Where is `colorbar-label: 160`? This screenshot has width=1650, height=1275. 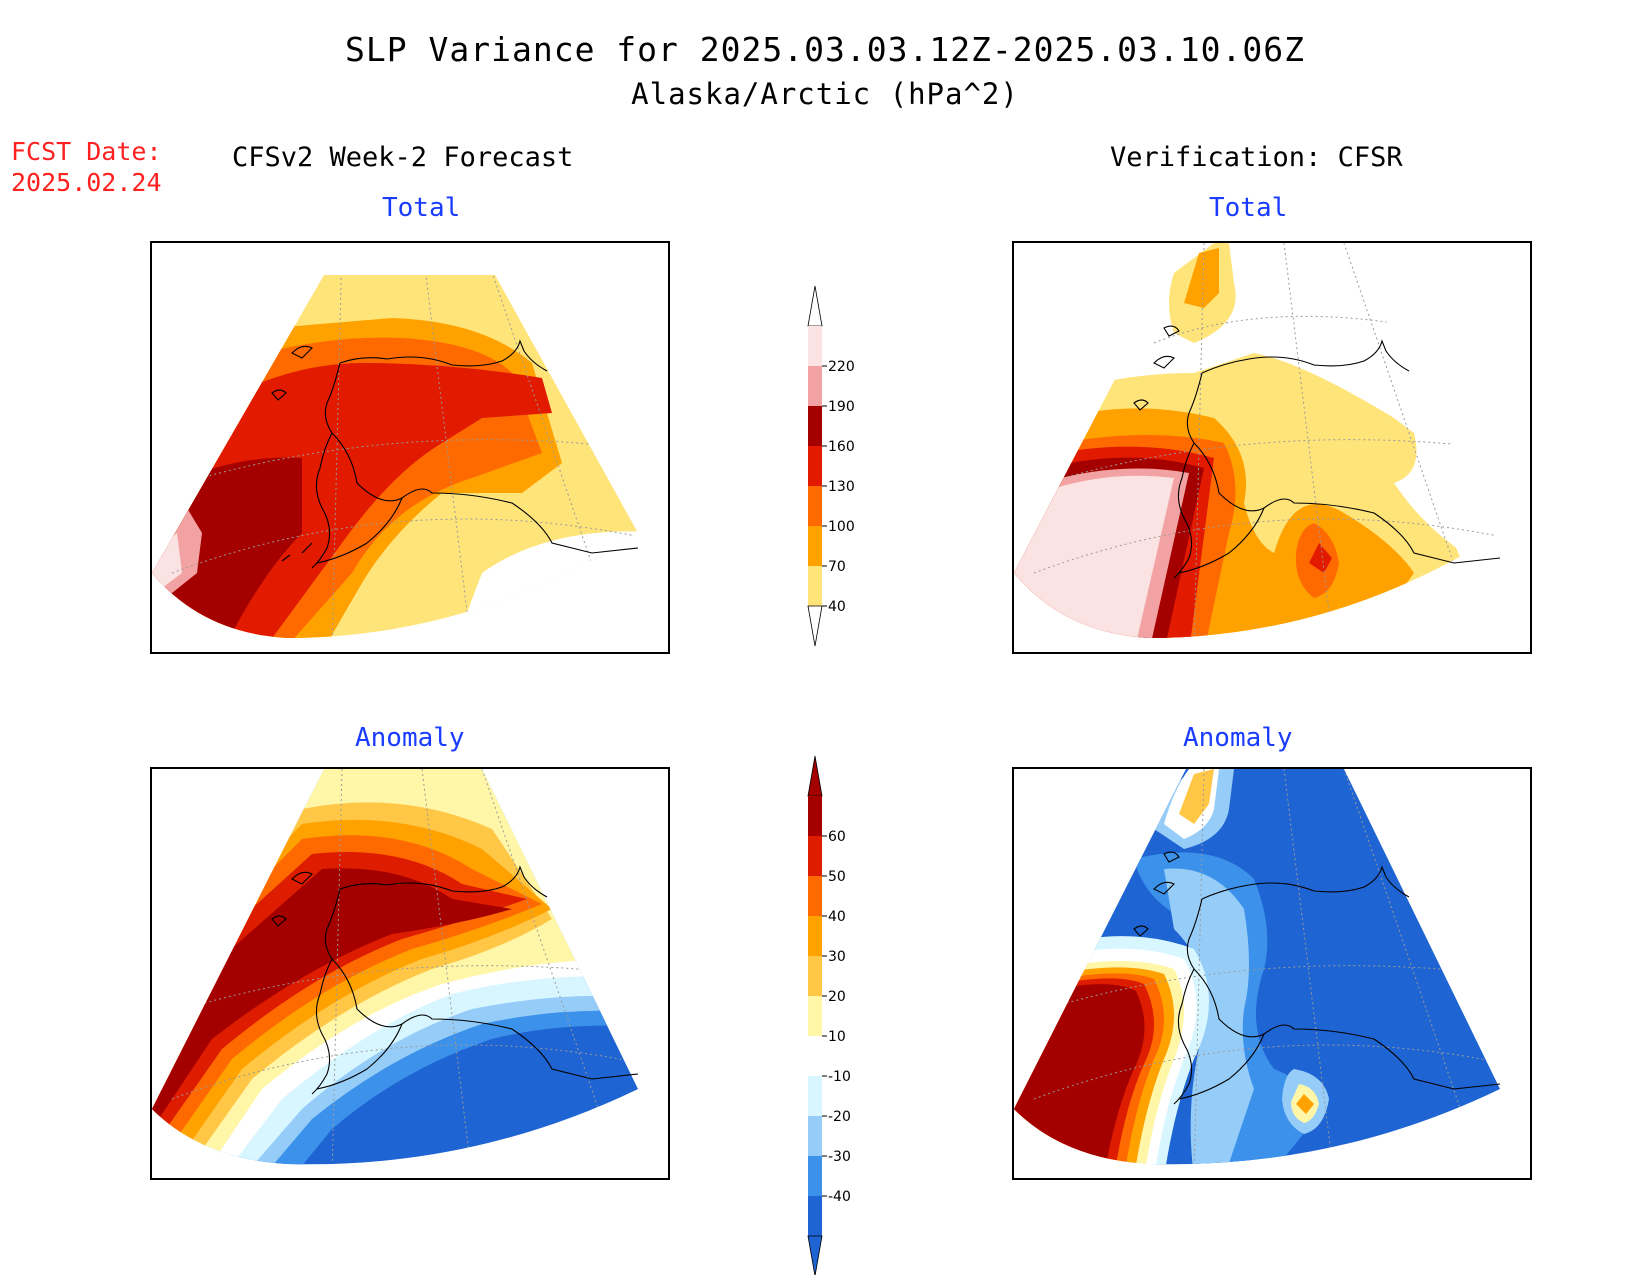 colorbar-label: 160 is located at coordinates (841, 447).